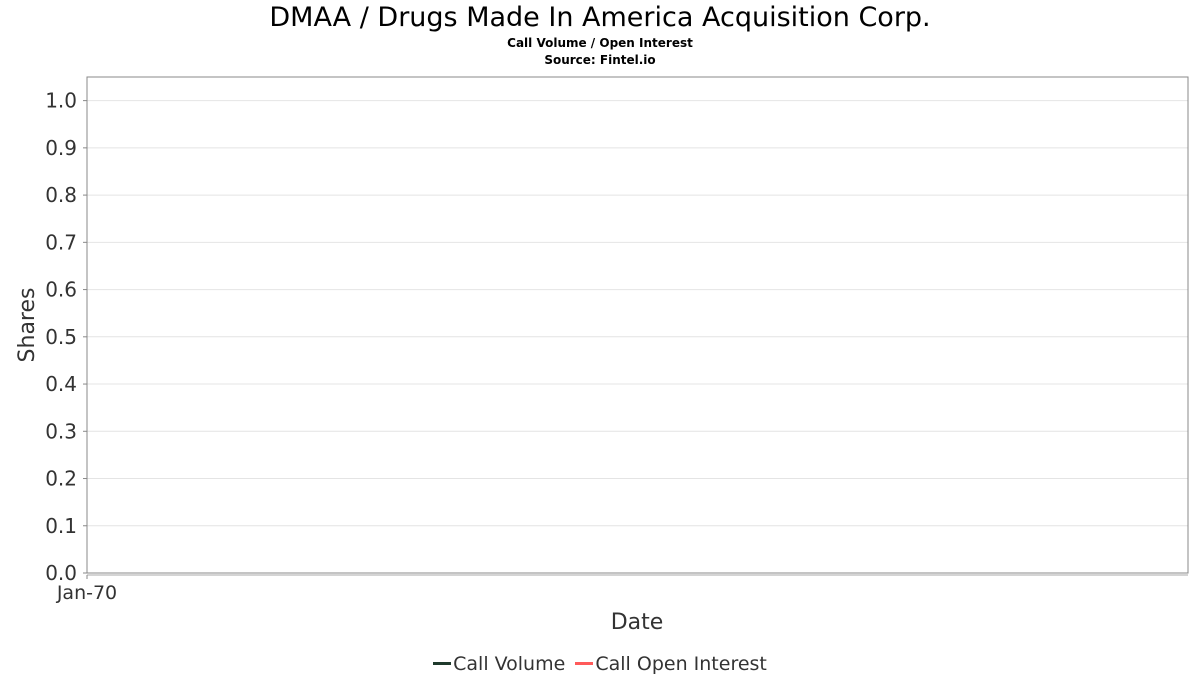  Describe the element at coordinates (61, 431) in the screenshot. I see `y-tick-label: 0.3` at that location.